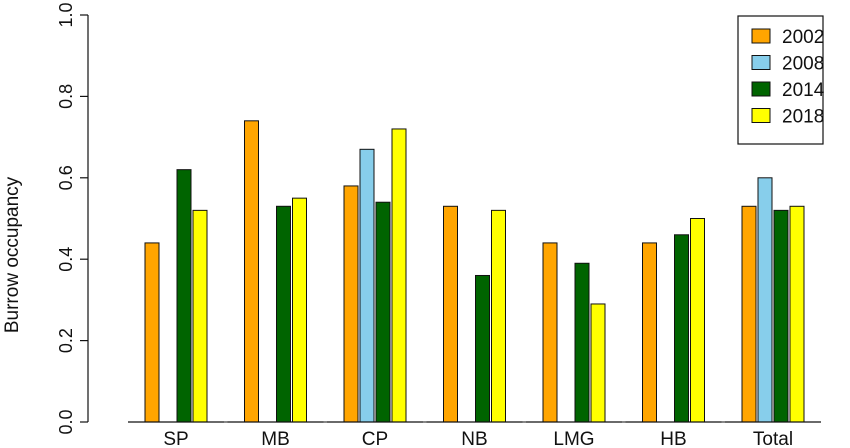 The width and height of the screenshot is (850, 448). What do you see at coordinates (773, 438) in the screenshot?
I see `x-tick-label: Total` at bounding box center [773, 438].